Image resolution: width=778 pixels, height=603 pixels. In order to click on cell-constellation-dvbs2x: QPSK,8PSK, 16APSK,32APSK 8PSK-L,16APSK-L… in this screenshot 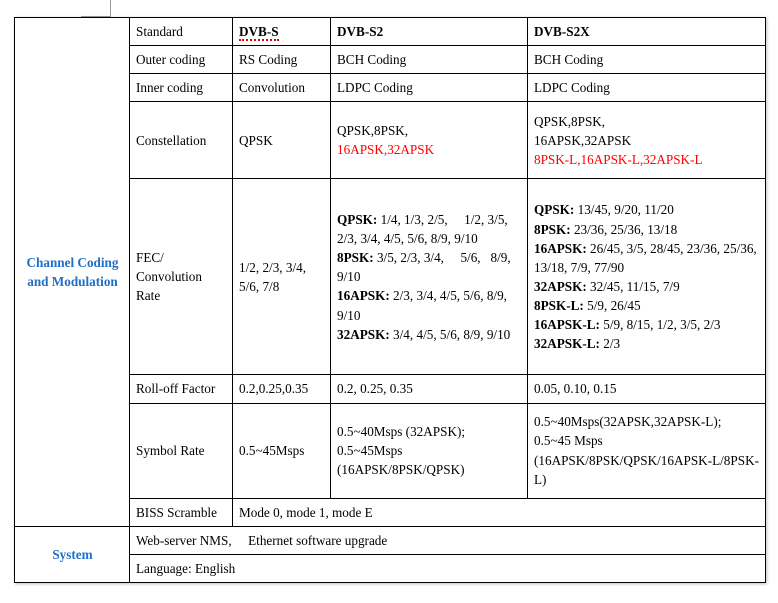, I will do `click(646, 140)`.